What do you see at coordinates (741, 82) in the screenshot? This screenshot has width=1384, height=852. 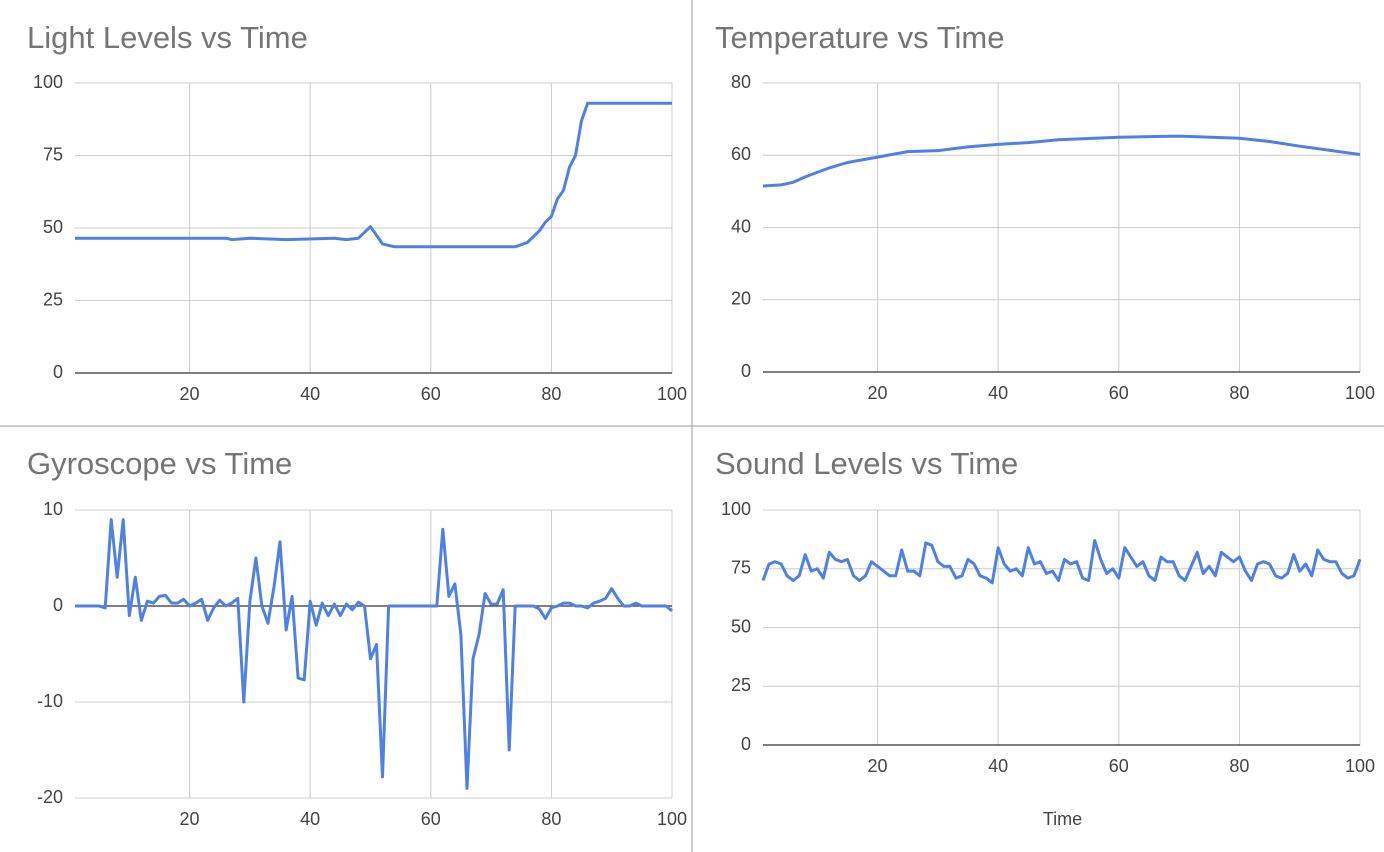 I see `y-tick-label: 80` at bounding box center [741, 82].